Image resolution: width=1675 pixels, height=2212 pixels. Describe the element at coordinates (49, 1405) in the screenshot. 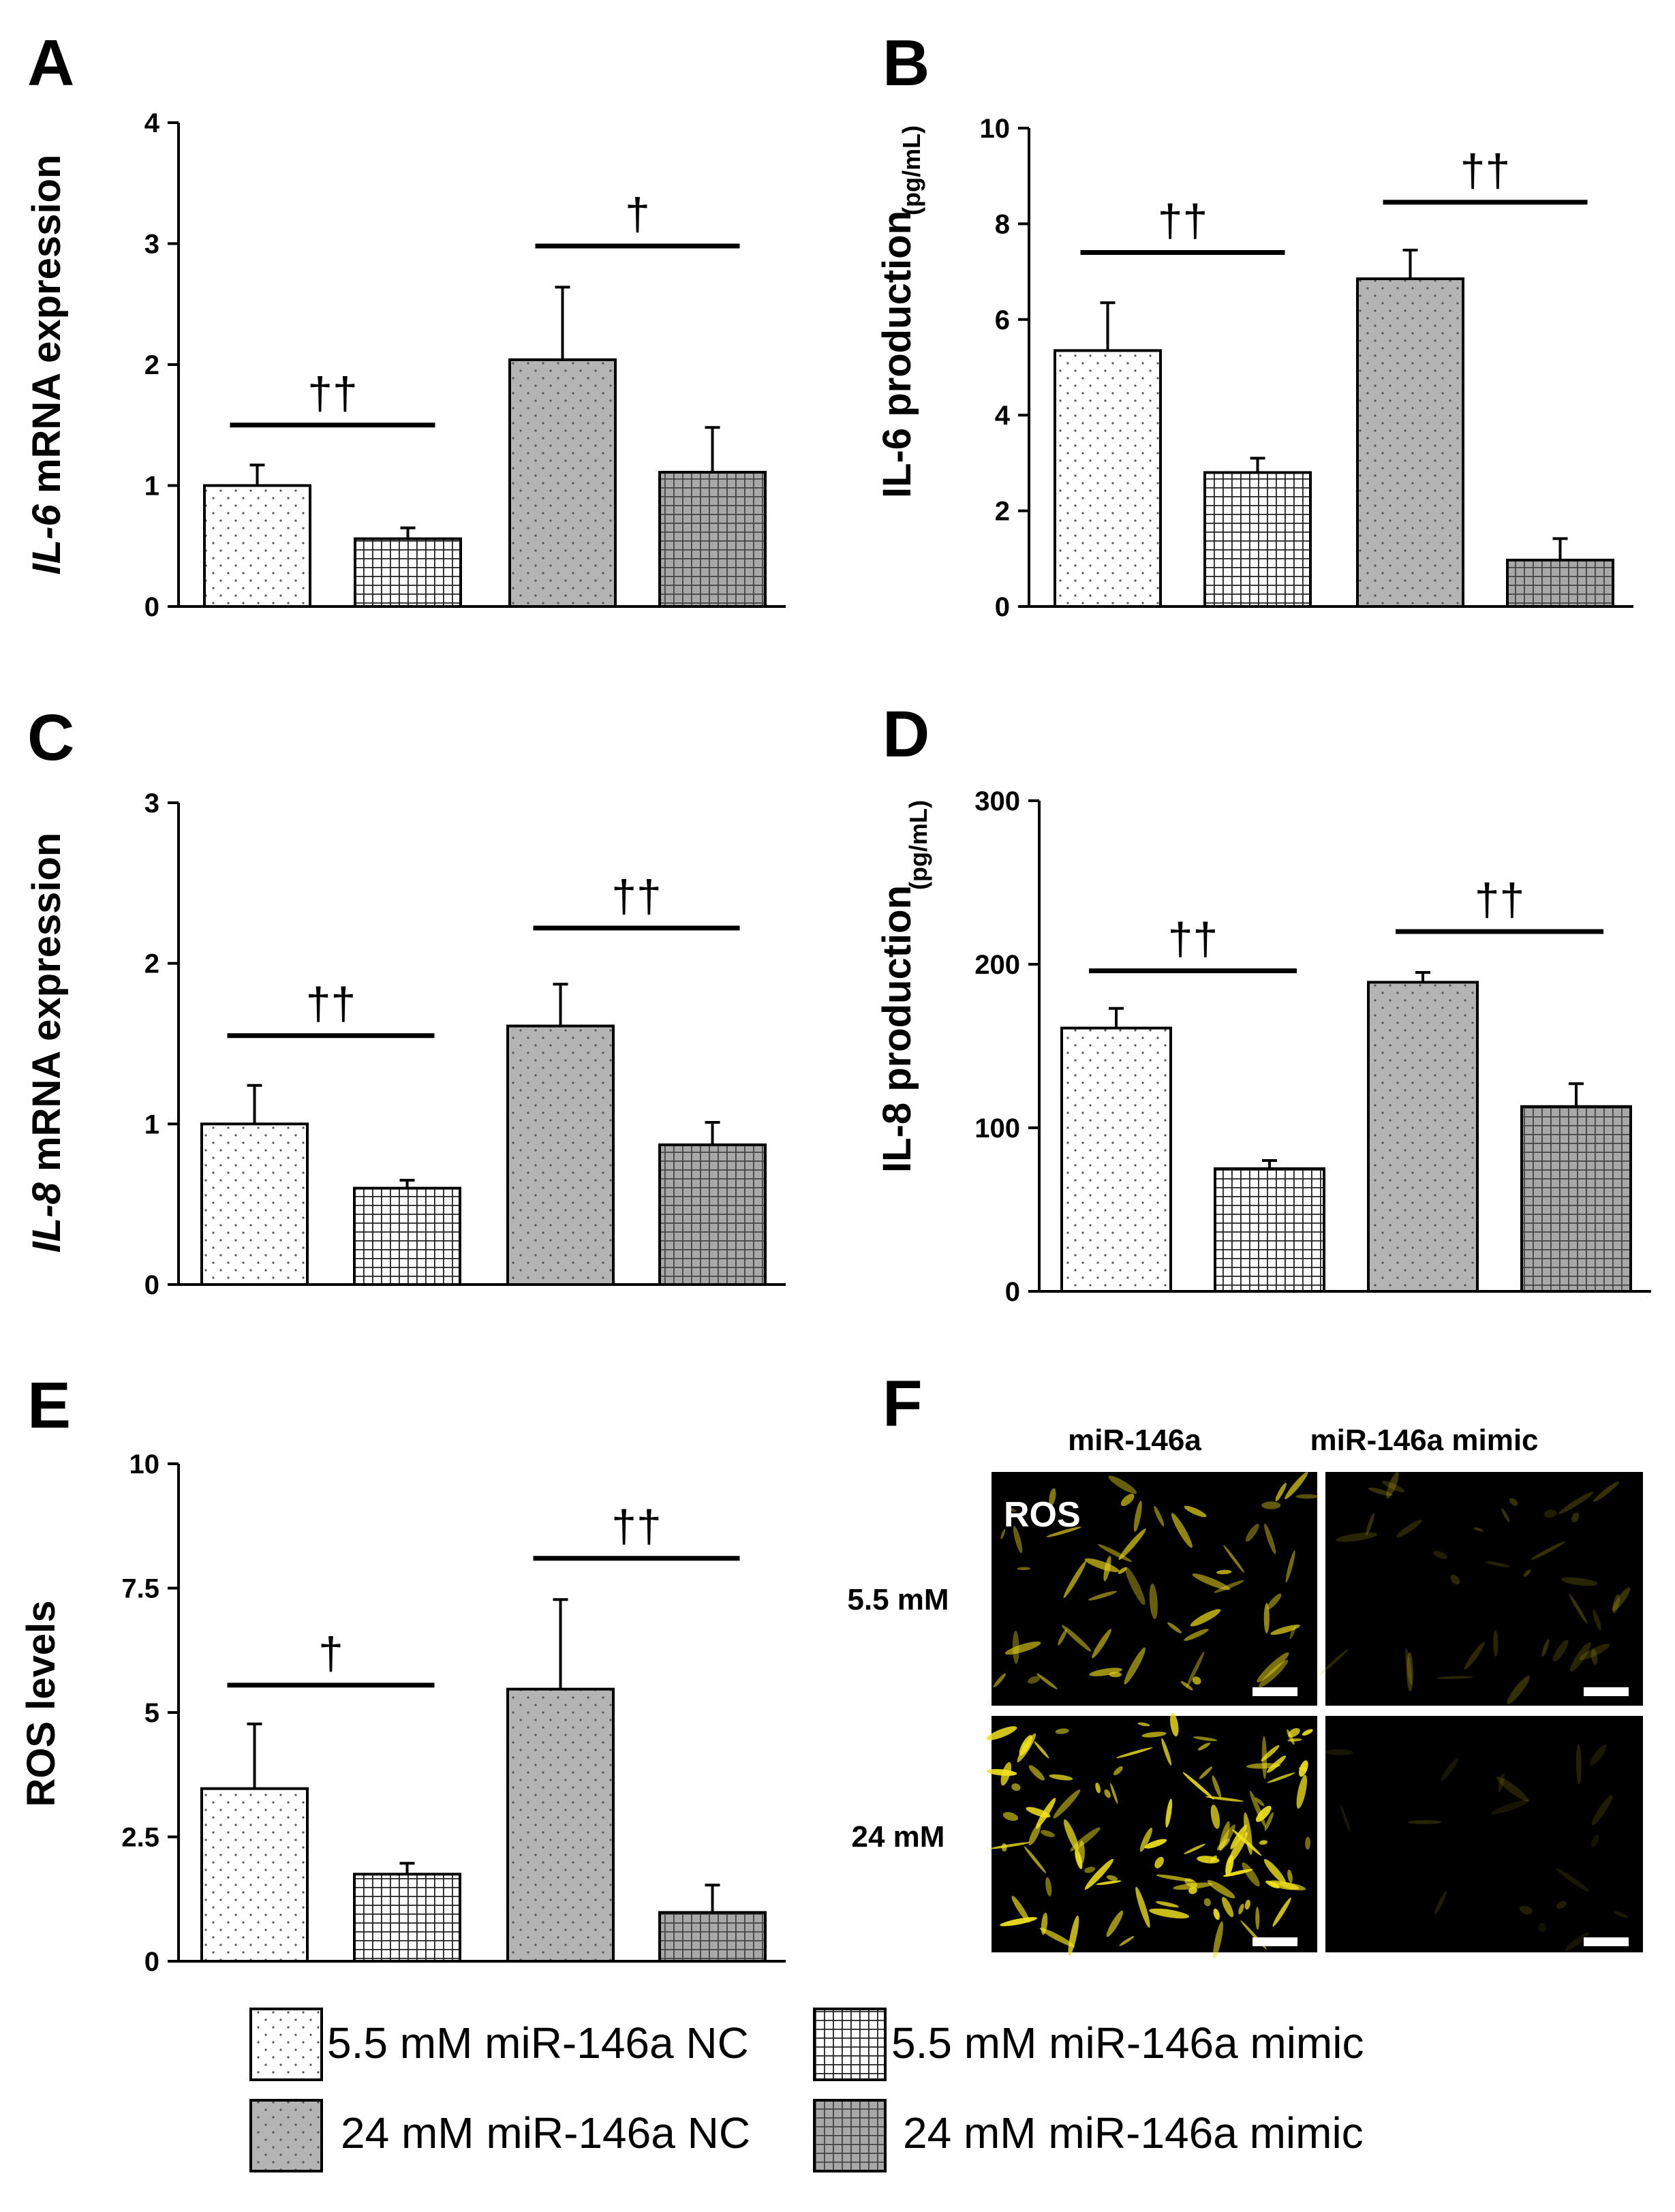

I see `panel-letter: E` at that location.